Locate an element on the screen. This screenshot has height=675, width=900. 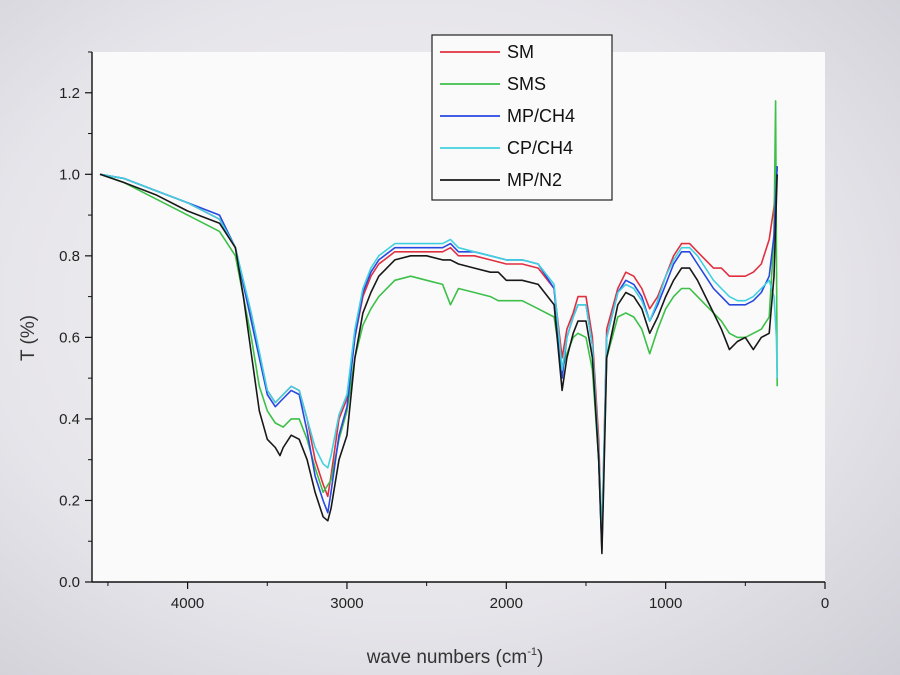
x-tick-label: 4000 is located at coordinates (187, 603).